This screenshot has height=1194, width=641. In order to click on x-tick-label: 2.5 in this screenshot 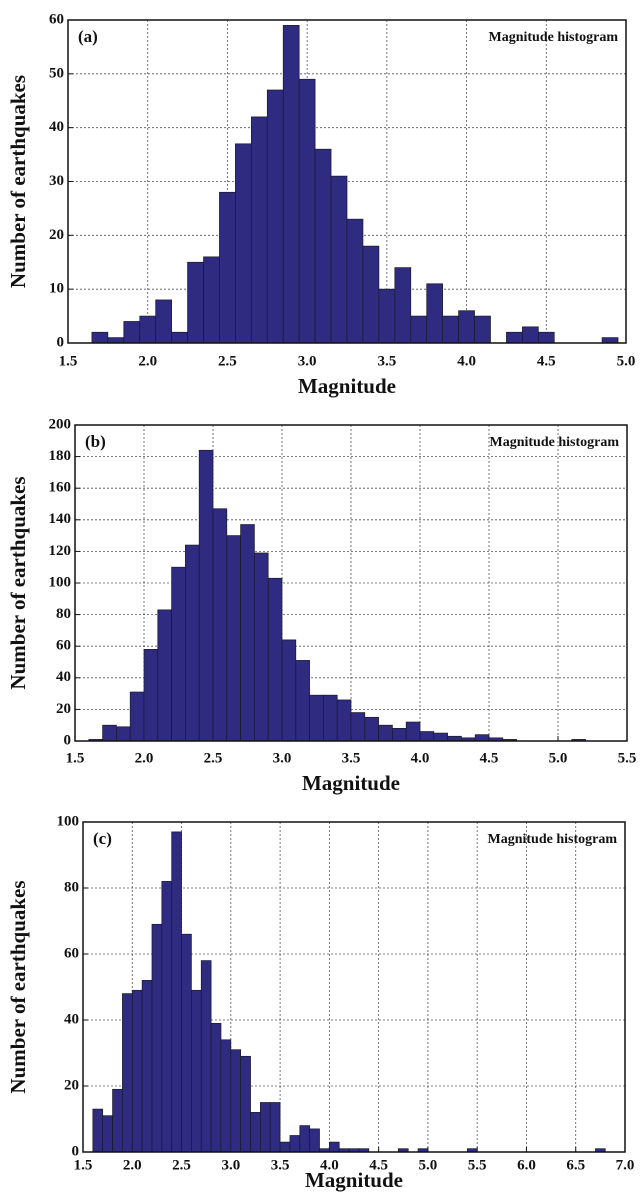, I will do `click(181, 1165)`.